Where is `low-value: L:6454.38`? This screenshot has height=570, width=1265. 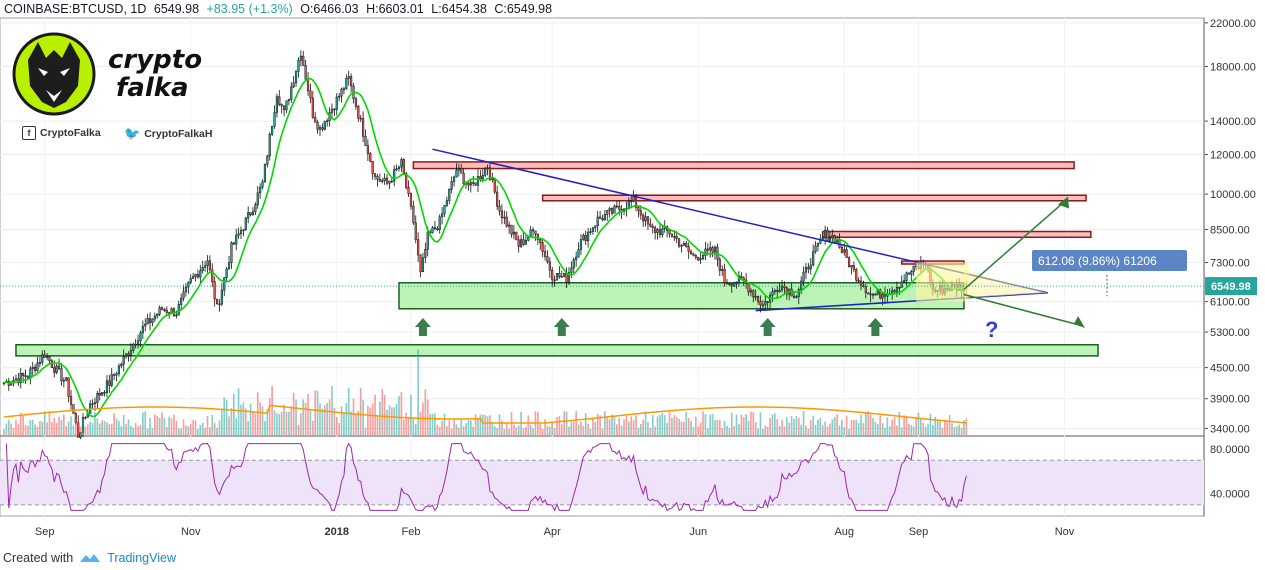 low-value: L:6454.38 is located at coordinates (459, 9).